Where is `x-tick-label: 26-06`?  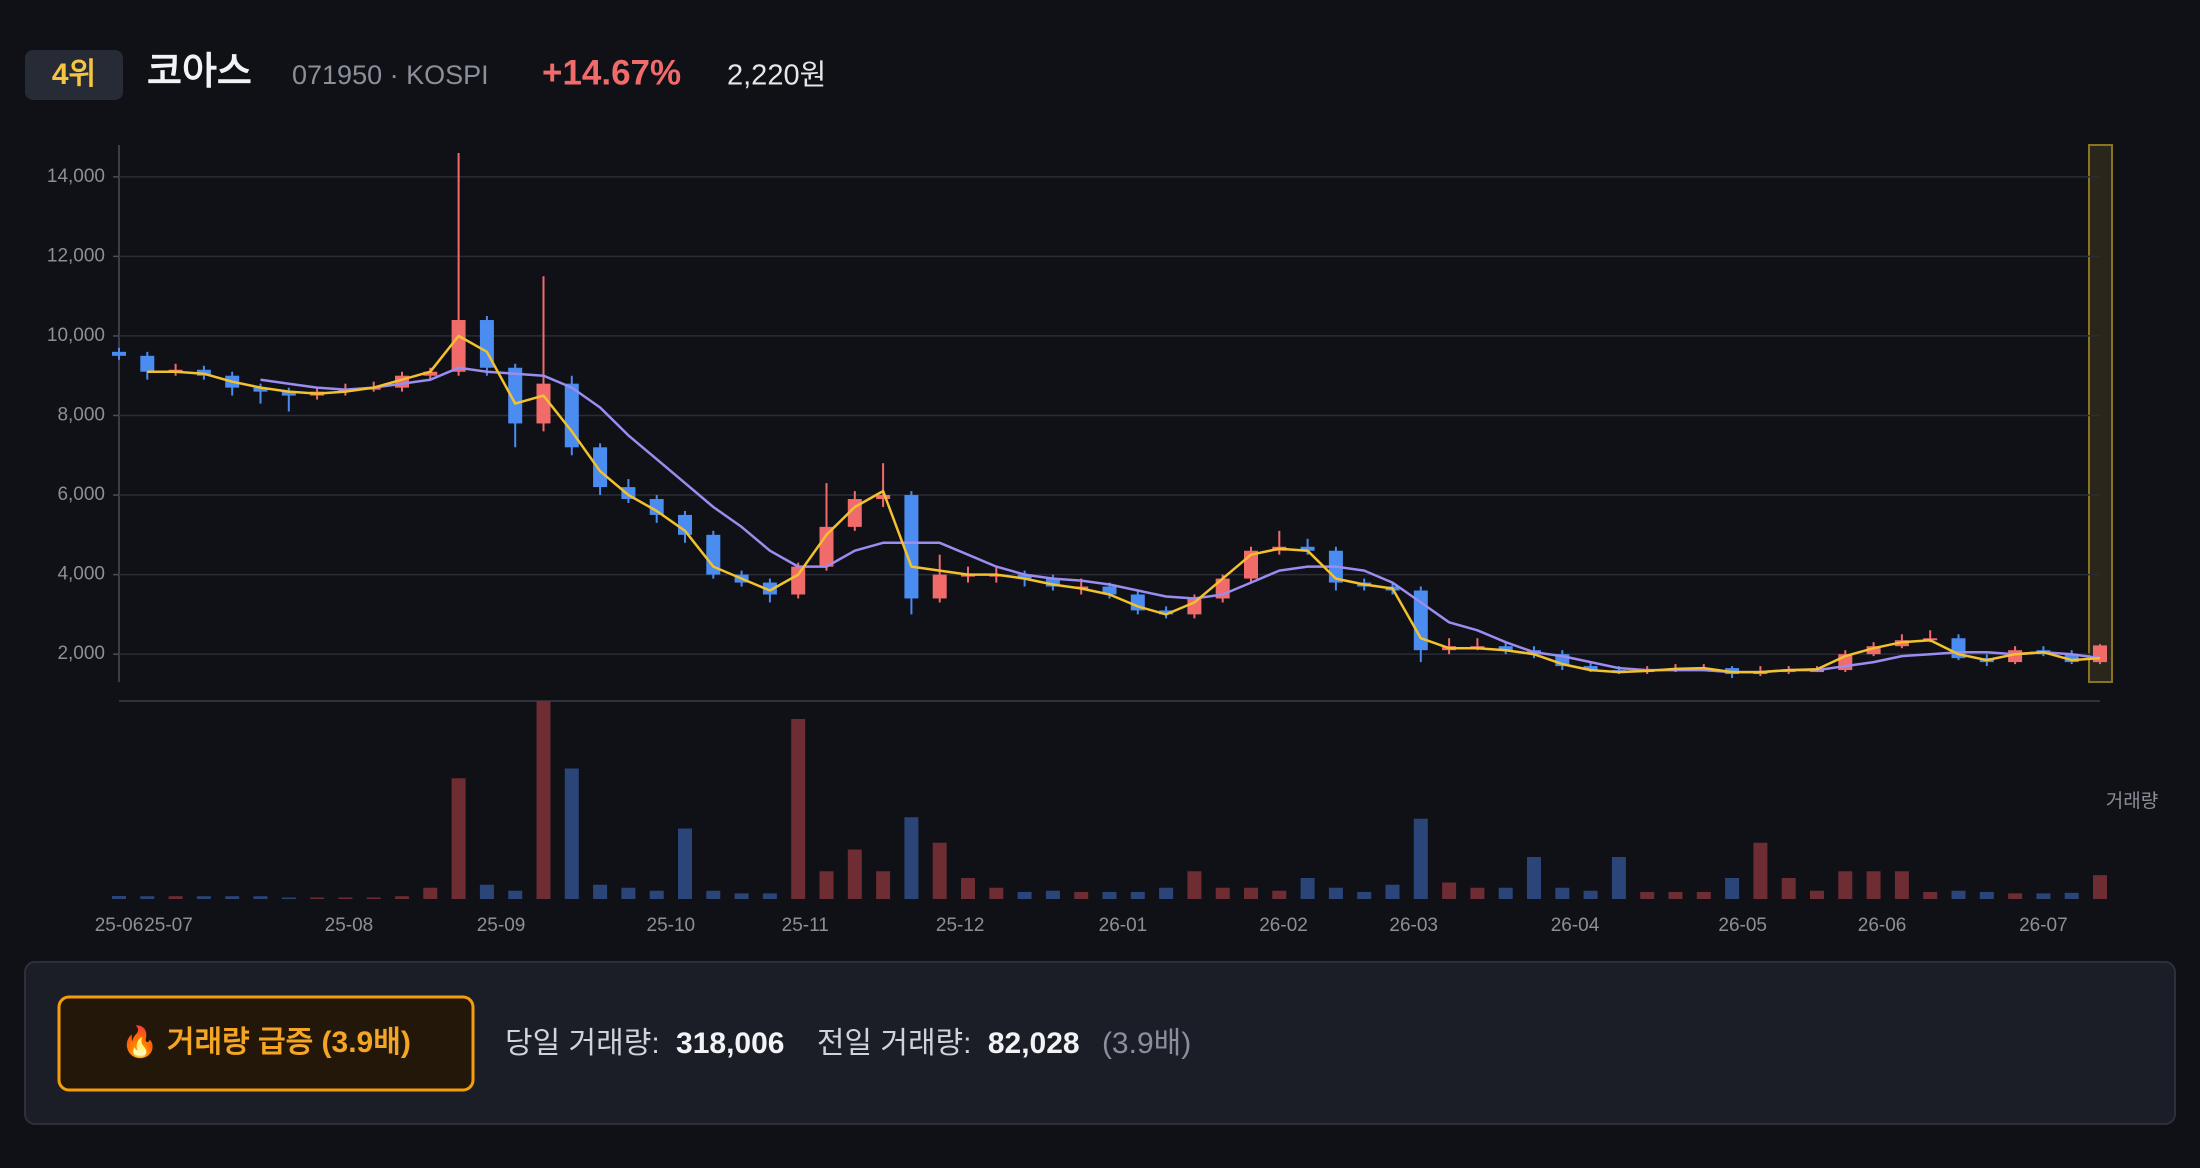
x-tick-label: 26-06 is located at coordinates (1882, 925).